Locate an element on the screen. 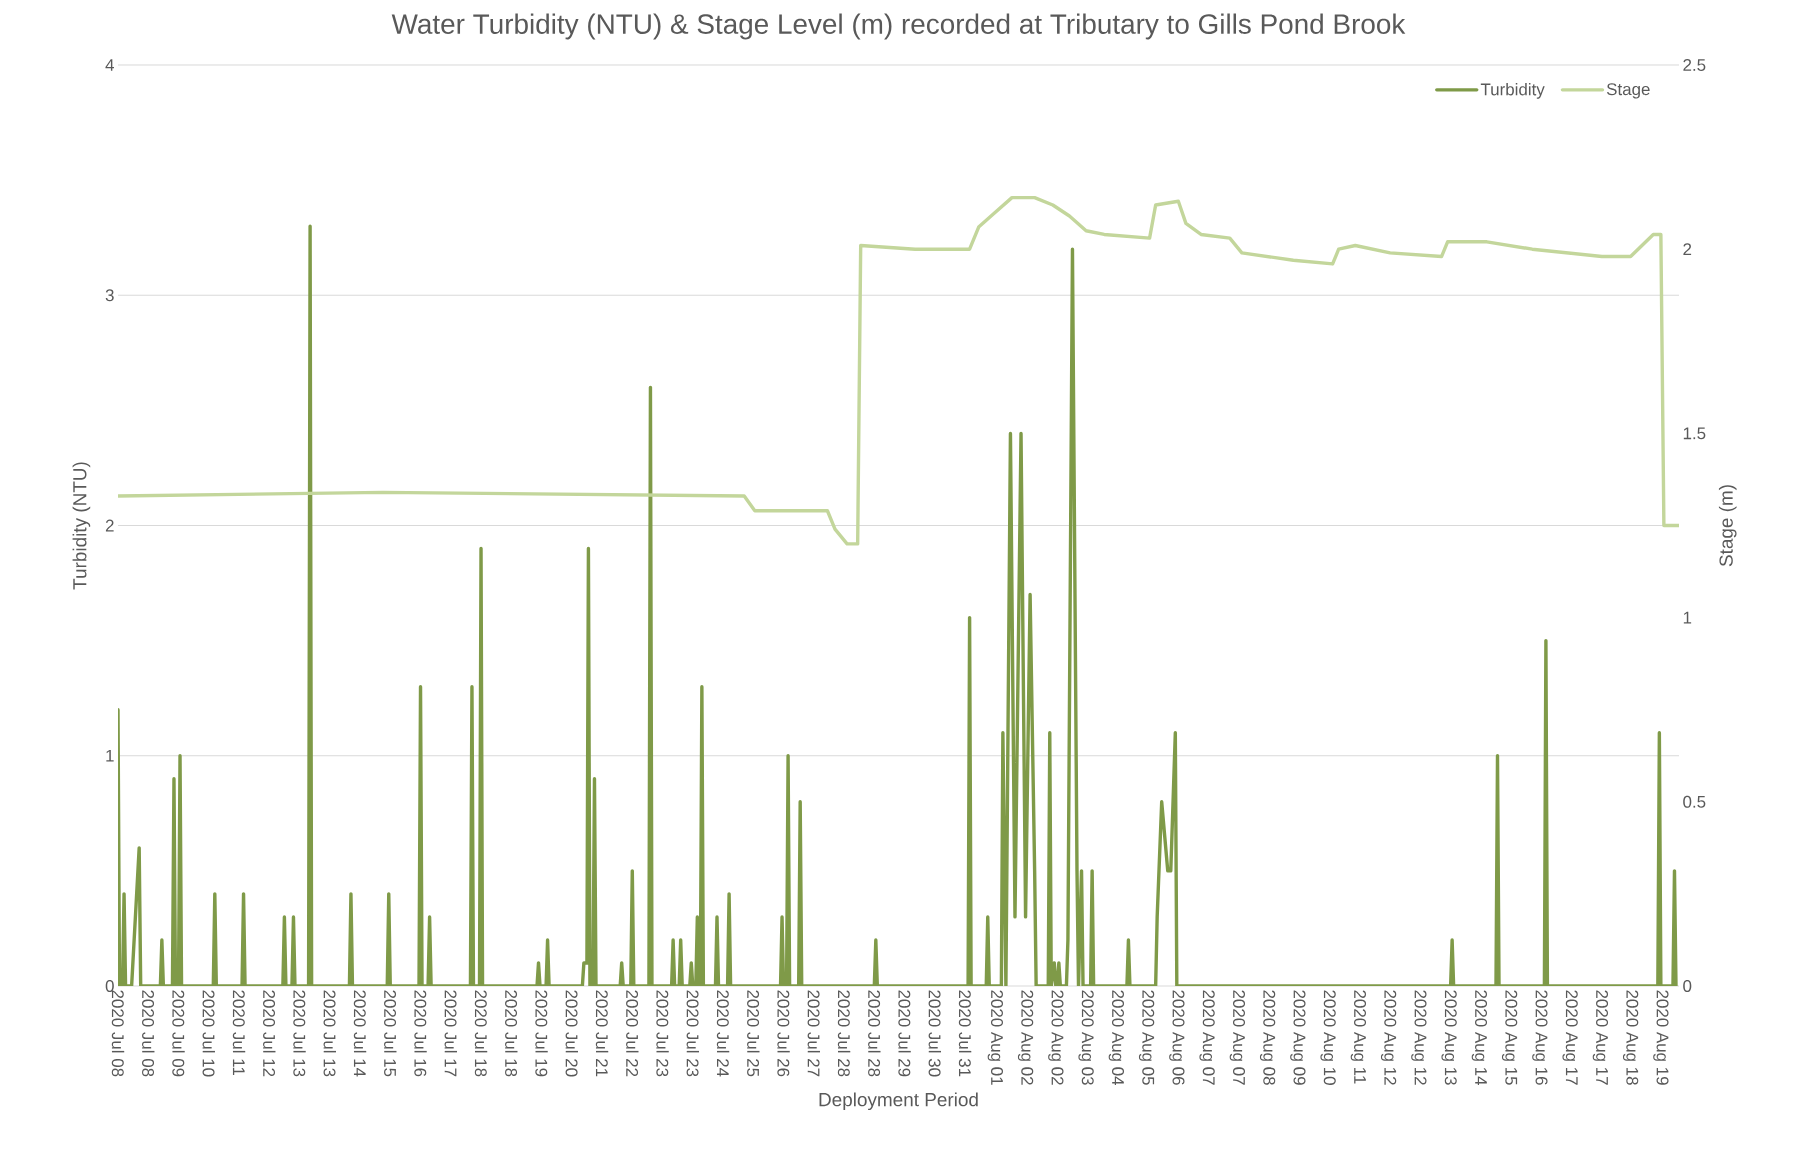 The height and width of the screenshot is (1152, 1793). x-tick-label: 2020 Jul 14 is located at coordinates (360, 1033).